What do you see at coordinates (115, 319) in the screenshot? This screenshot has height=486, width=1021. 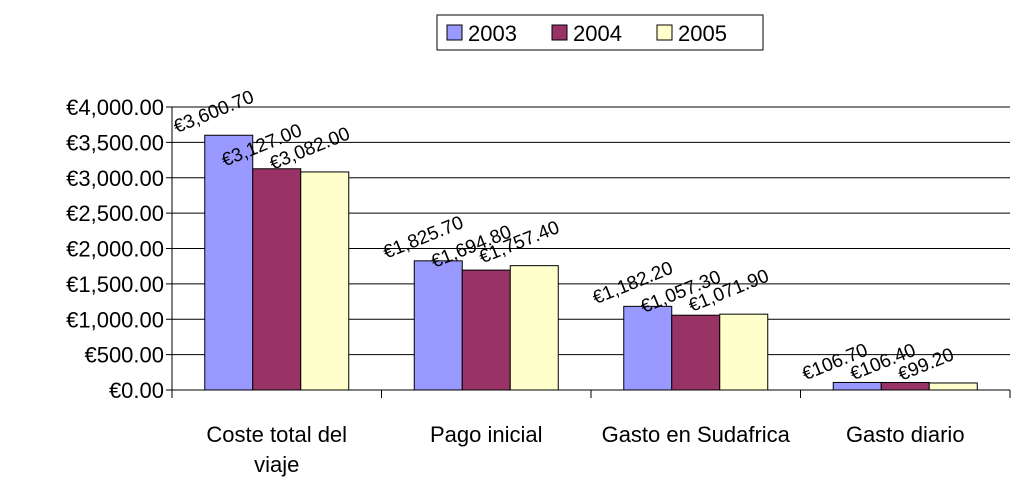 I see `y-tick-label: €1,000.00` at bounding box center [115, 319].